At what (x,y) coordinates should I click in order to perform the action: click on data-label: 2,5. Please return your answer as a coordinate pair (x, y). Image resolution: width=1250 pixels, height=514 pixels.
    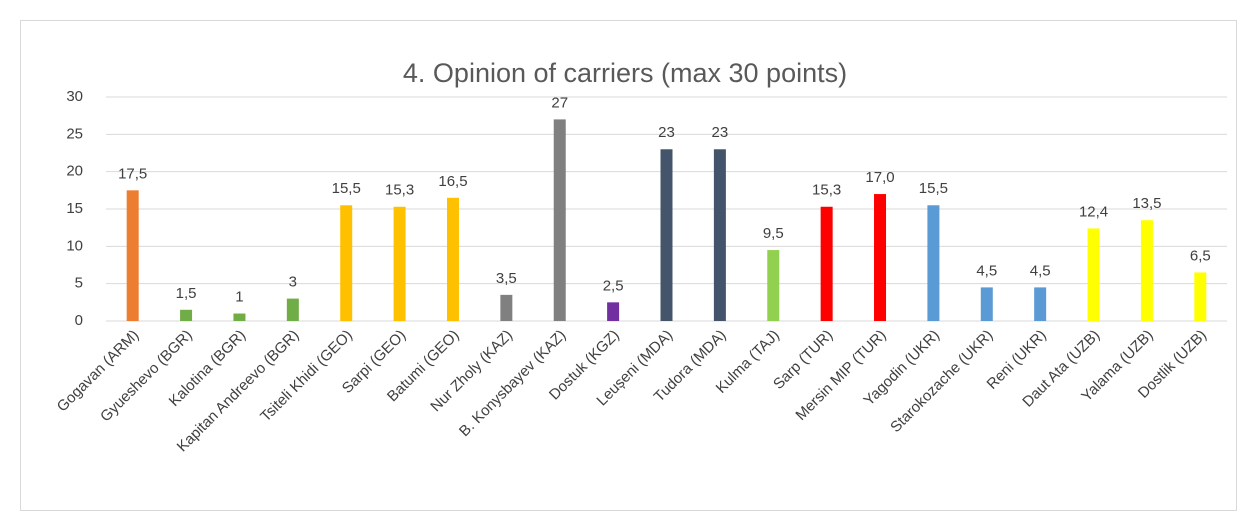
    Looking at the image, I should click on (613, 285).